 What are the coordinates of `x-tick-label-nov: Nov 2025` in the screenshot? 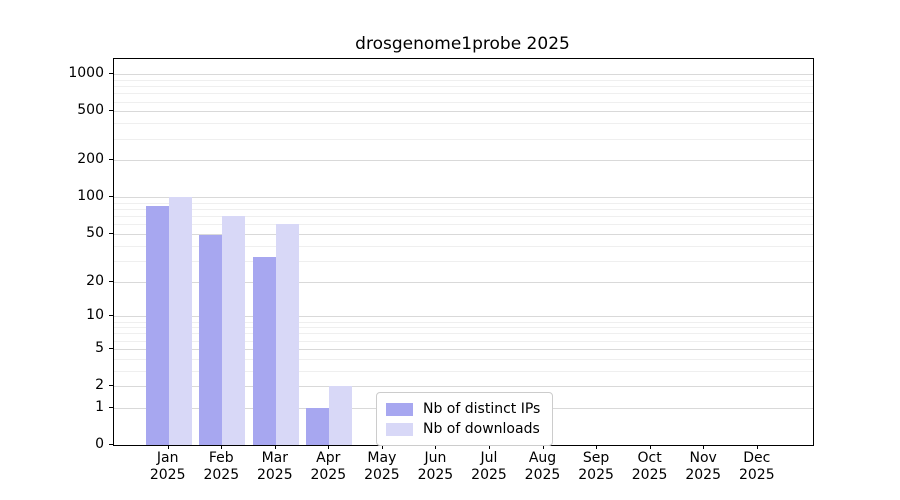 It's located at (703, 466).